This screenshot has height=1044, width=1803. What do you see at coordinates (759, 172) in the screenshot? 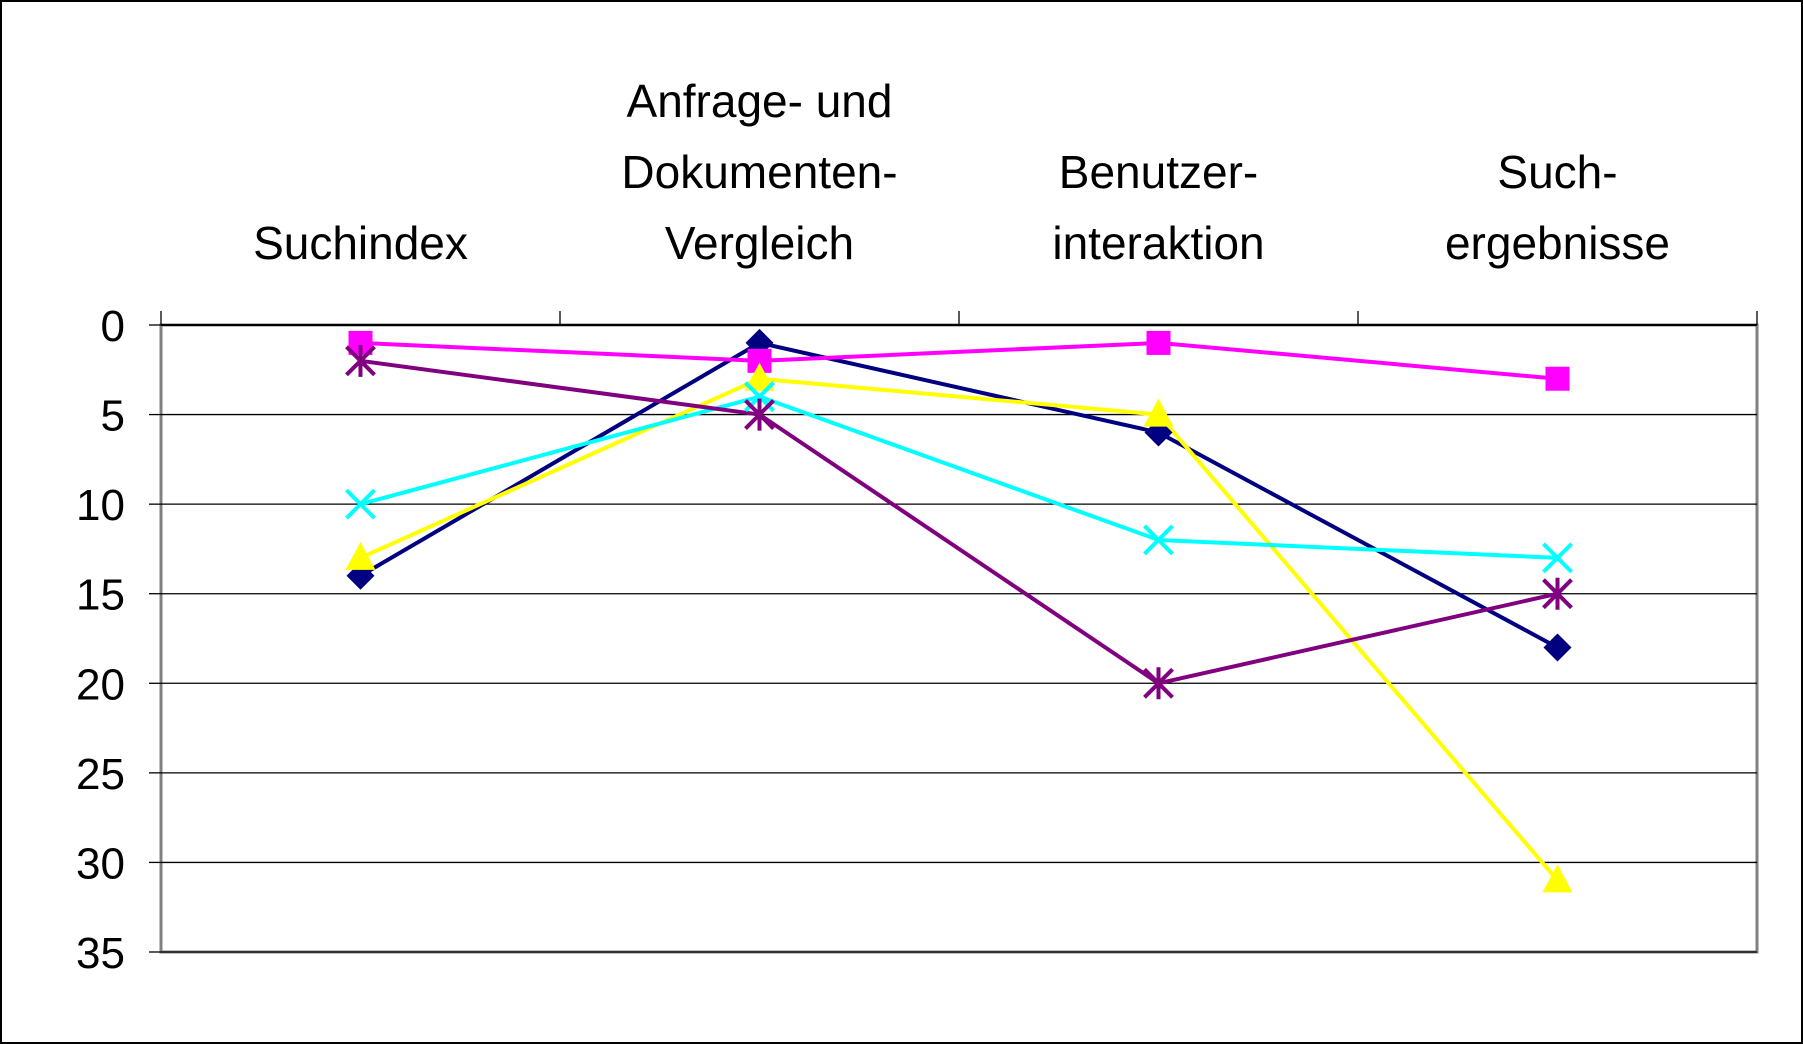
I see `x-tick-label: Anfrage- und Dokumenten-Vergleich` at bounding box center [759, 172].